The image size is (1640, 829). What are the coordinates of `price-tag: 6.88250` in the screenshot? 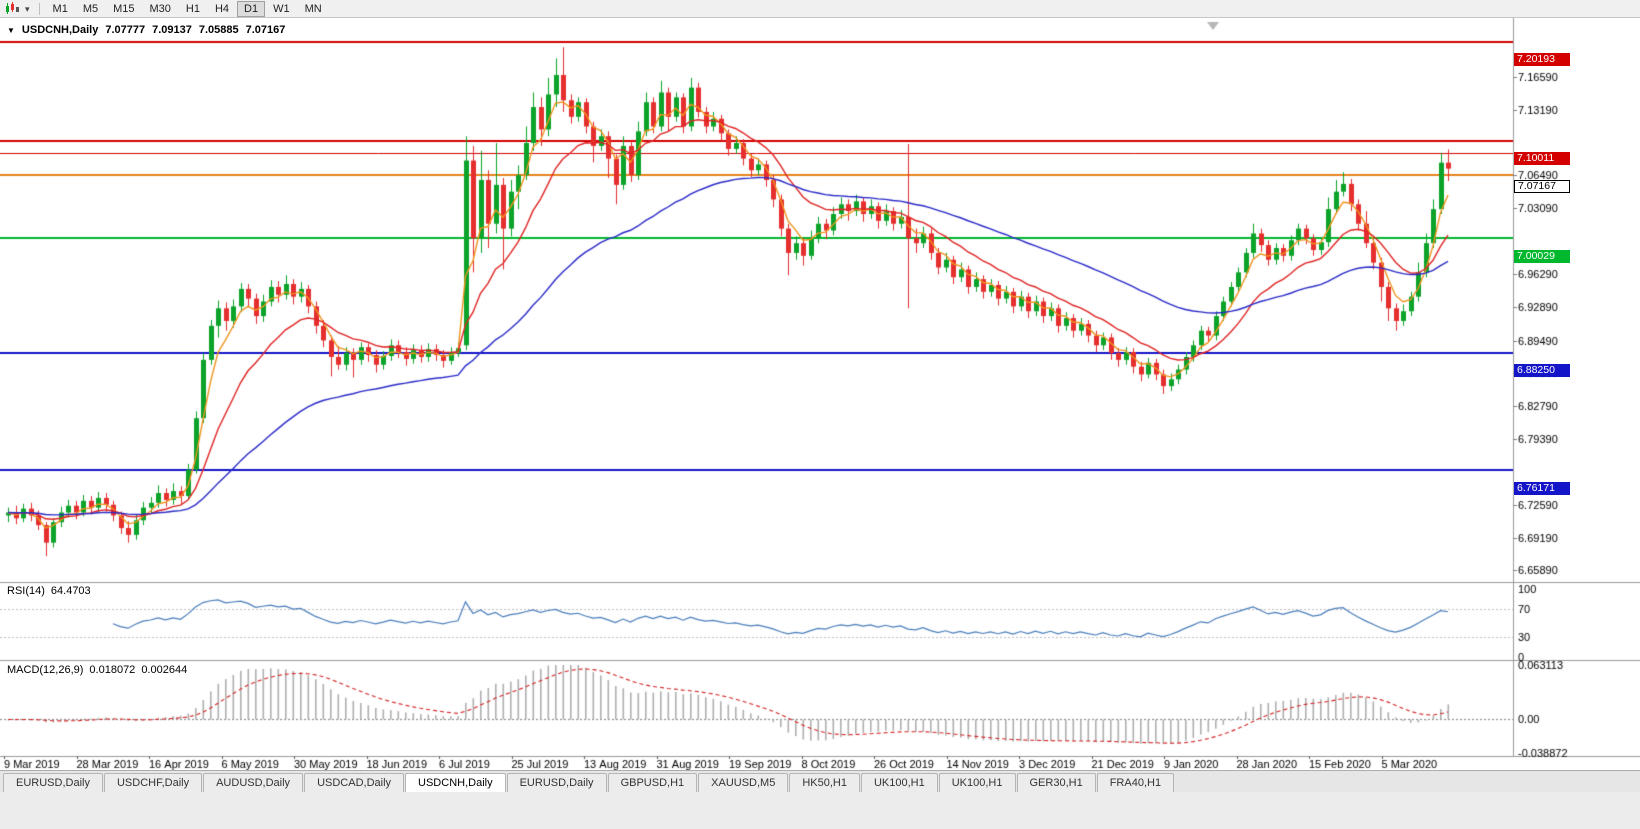 It's located at (1542, 371).